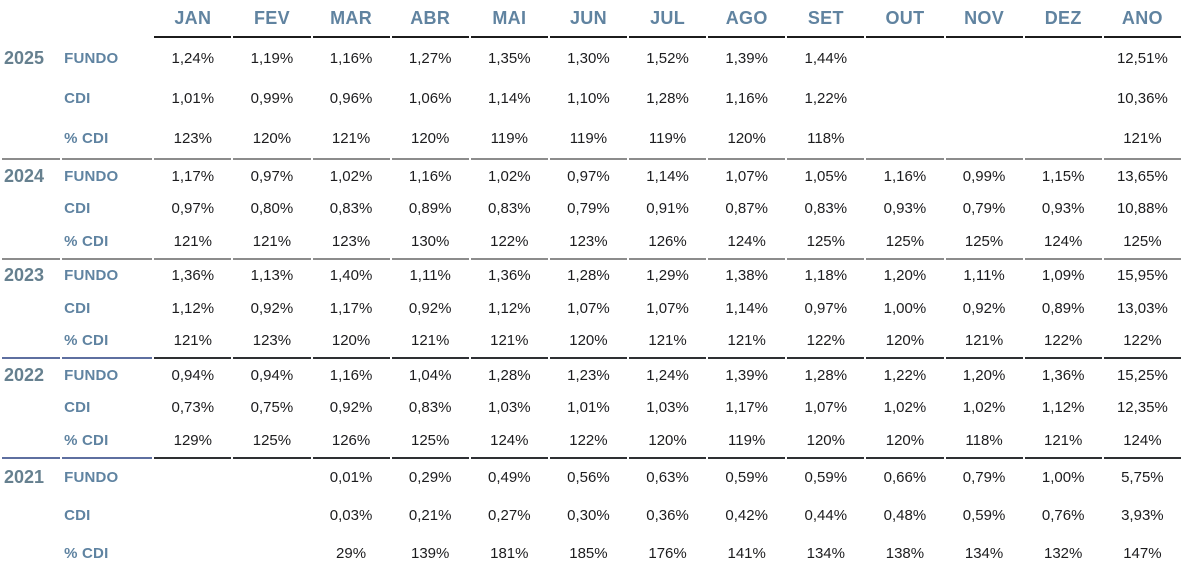  Describe the element at coordinates (984, 19) in the screenshot. I see `column-header-nov: NOV` at that location.